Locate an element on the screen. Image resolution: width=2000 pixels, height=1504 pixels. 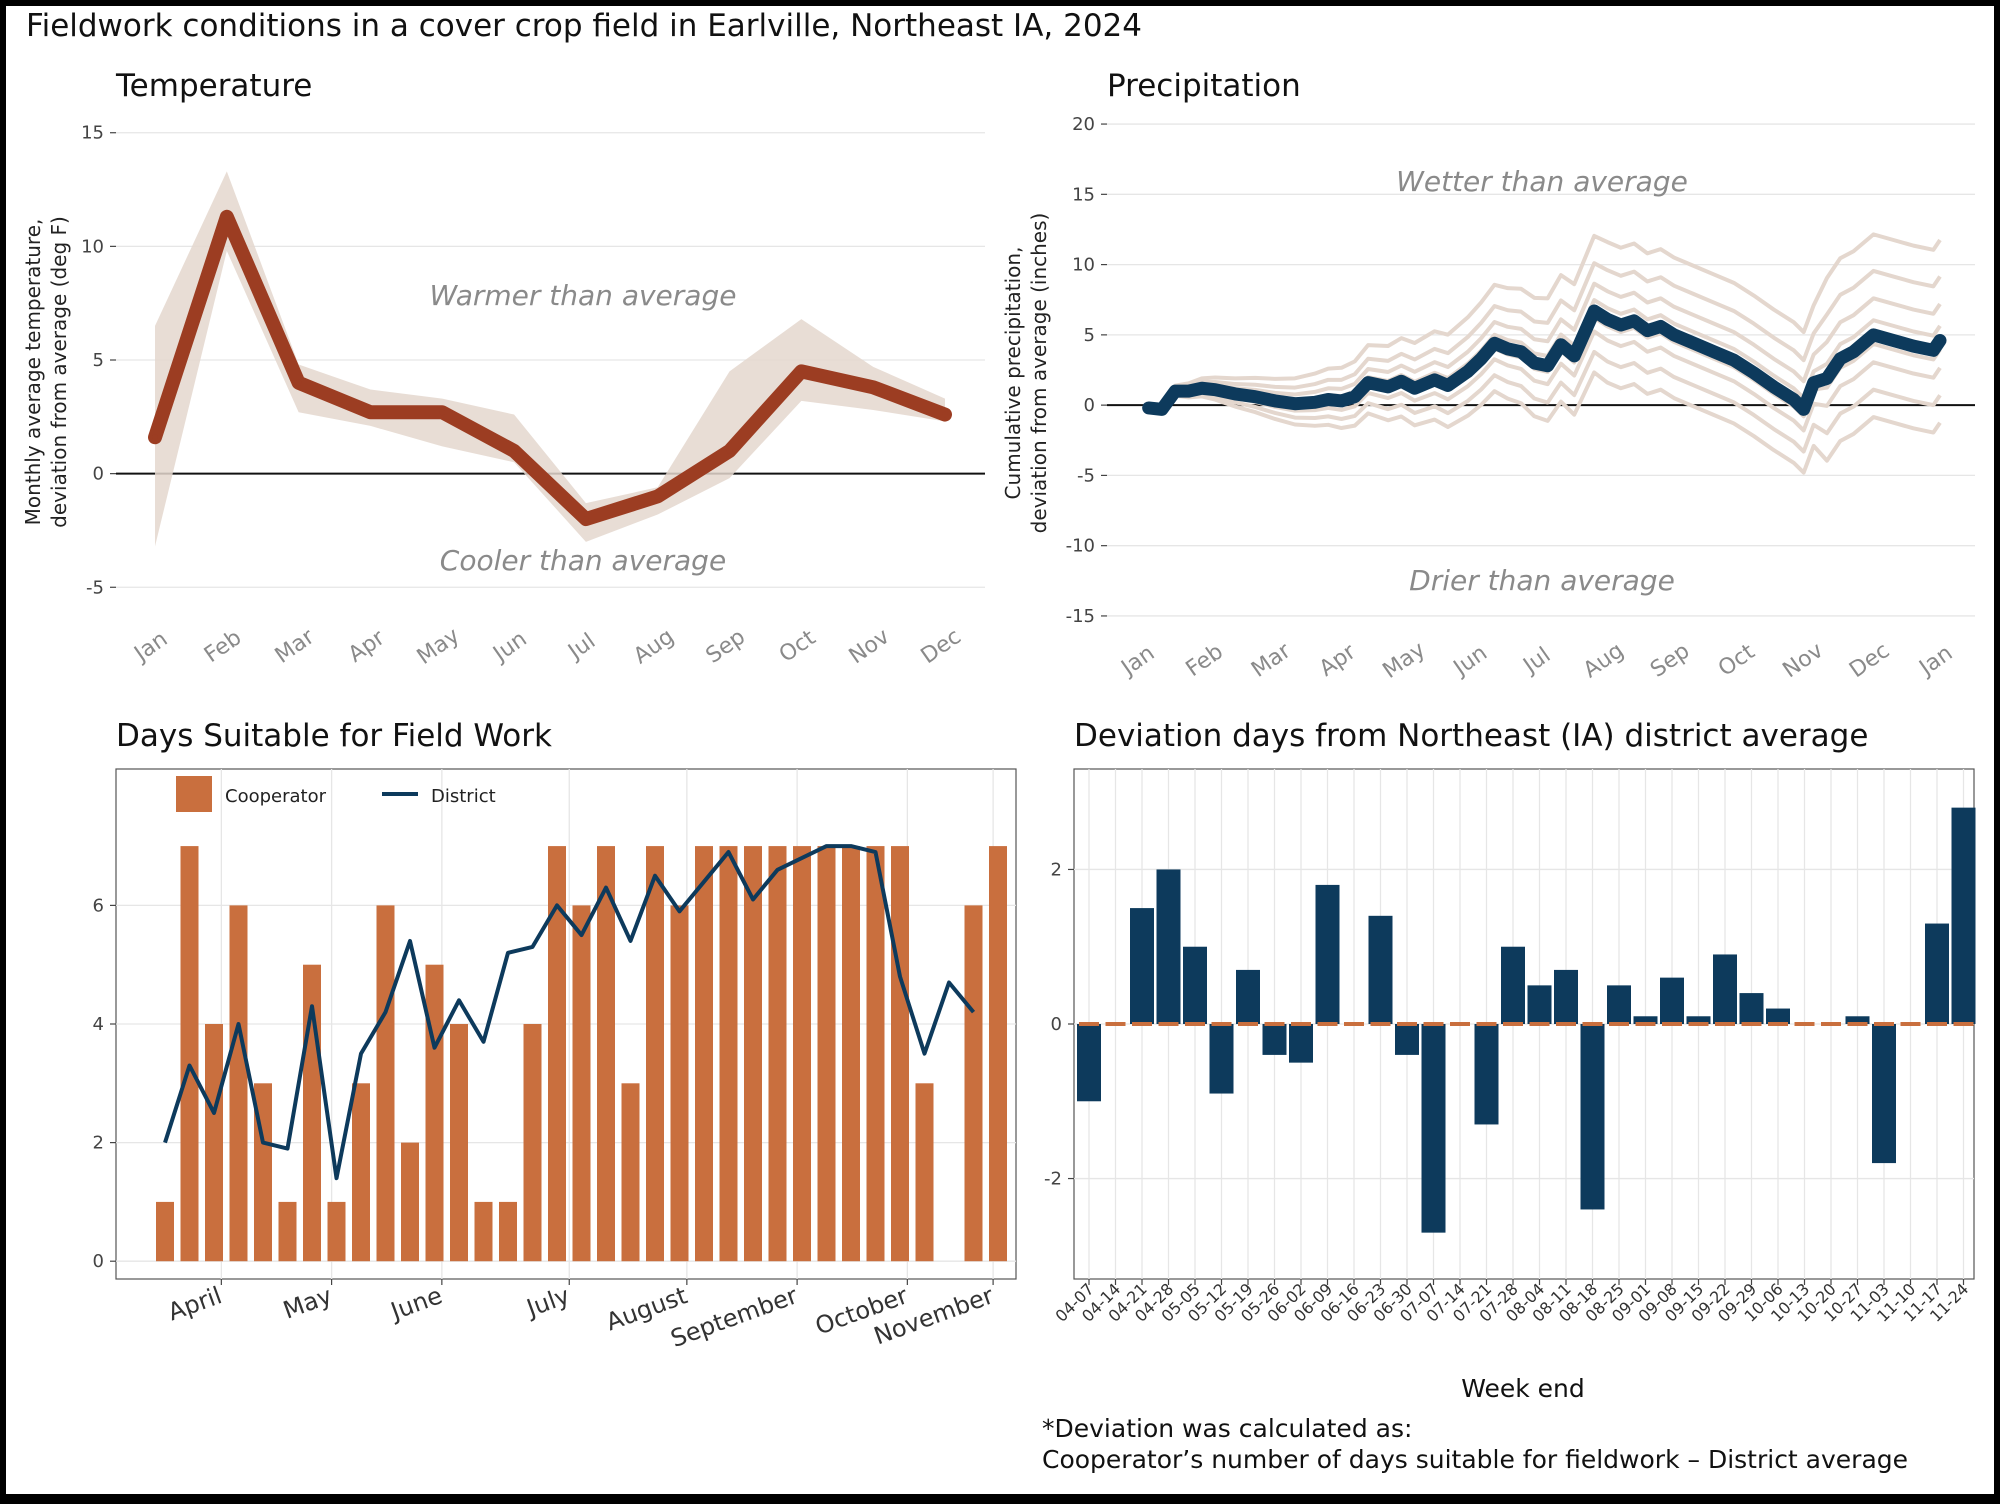
days-suitable-y-tick-label: 2 is located at coordinates (98, 1143).